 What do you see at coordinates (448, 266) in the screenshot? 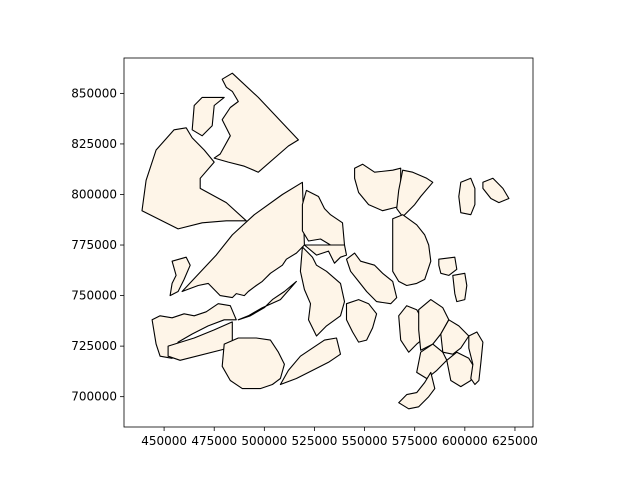
I see `region-east-small` at bounding box center [448, 266].